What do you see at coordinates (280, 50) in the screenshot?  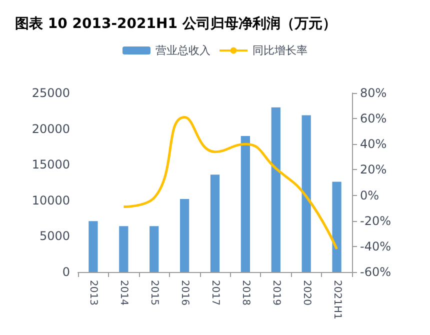 I see `legend-label: 同比增长率` at bounding box center [280, 50].